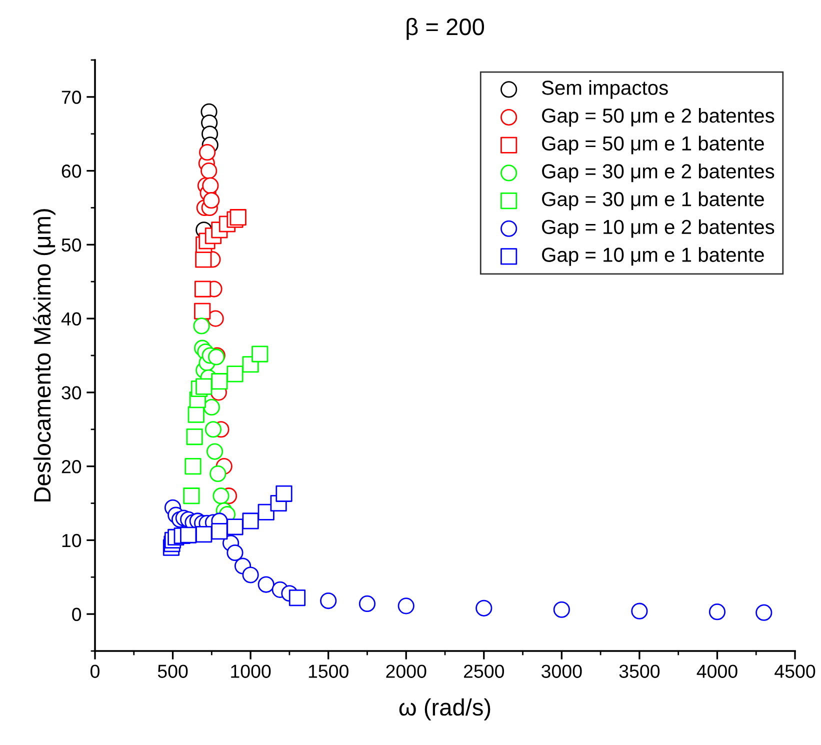  I want to click on x-tick-label: 2500, so click(484, 671).